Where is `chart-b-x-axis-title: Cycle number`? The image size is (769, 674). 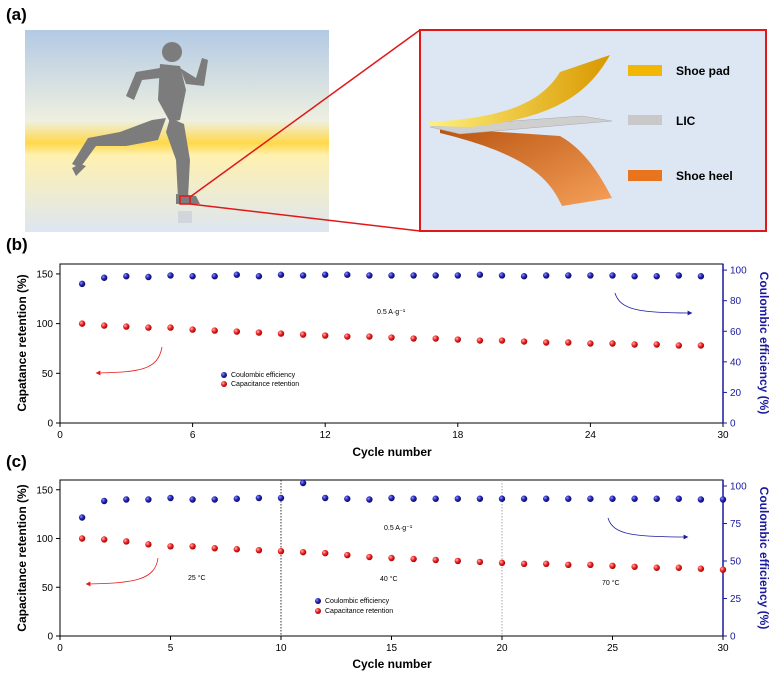 chart-b-x-axis-title: Cycle number is located at coordinates (392, 452).